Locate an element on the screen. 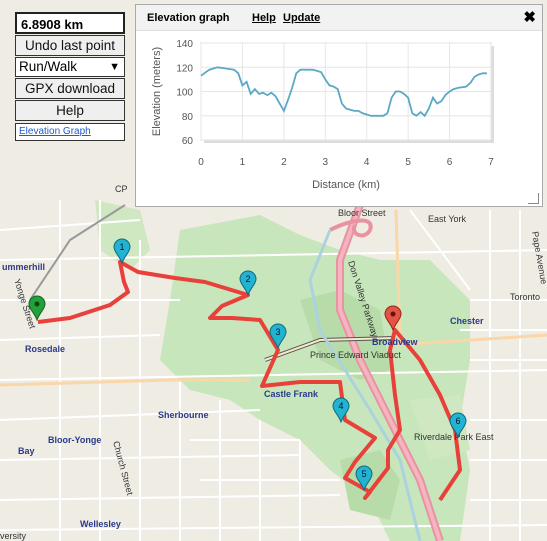 The height and width of the screenshot is (541, 547). distance-display: 6.8908 km is located at coordinates (70, 23).